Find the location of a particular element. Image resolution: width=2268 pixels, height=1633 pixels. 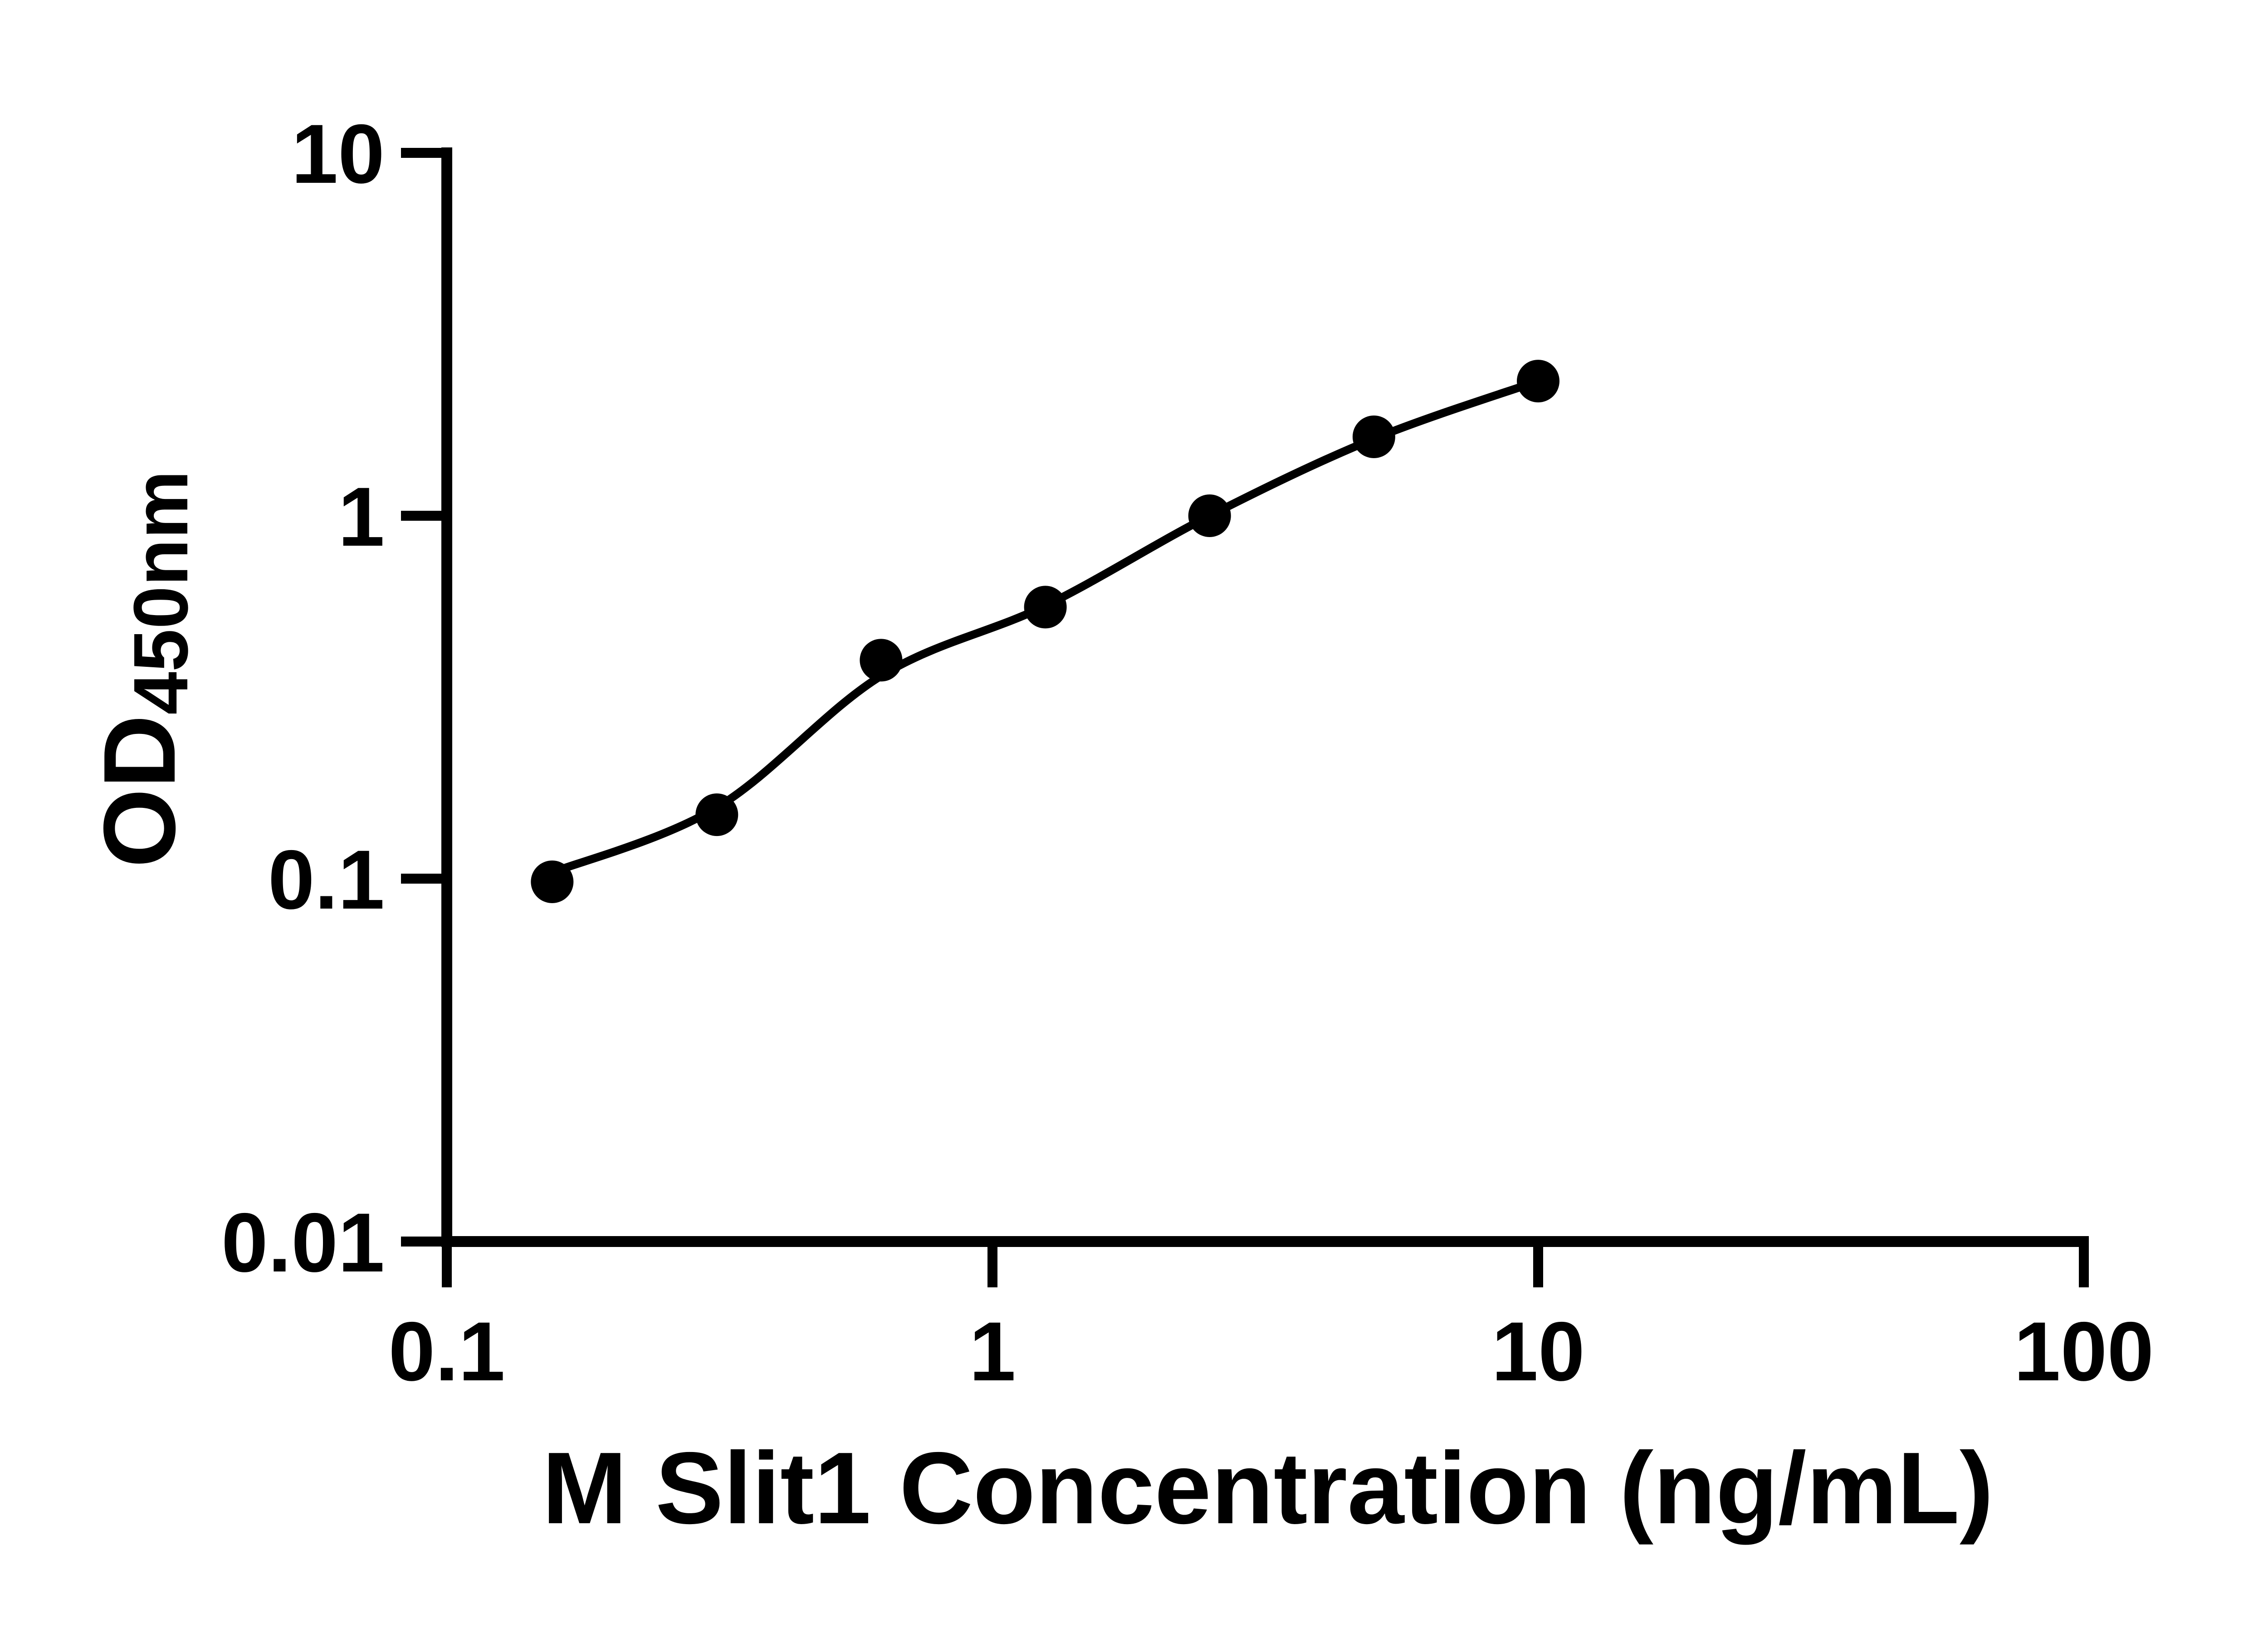

y-axis-title-main: OD is located at coordinates (139, 791).